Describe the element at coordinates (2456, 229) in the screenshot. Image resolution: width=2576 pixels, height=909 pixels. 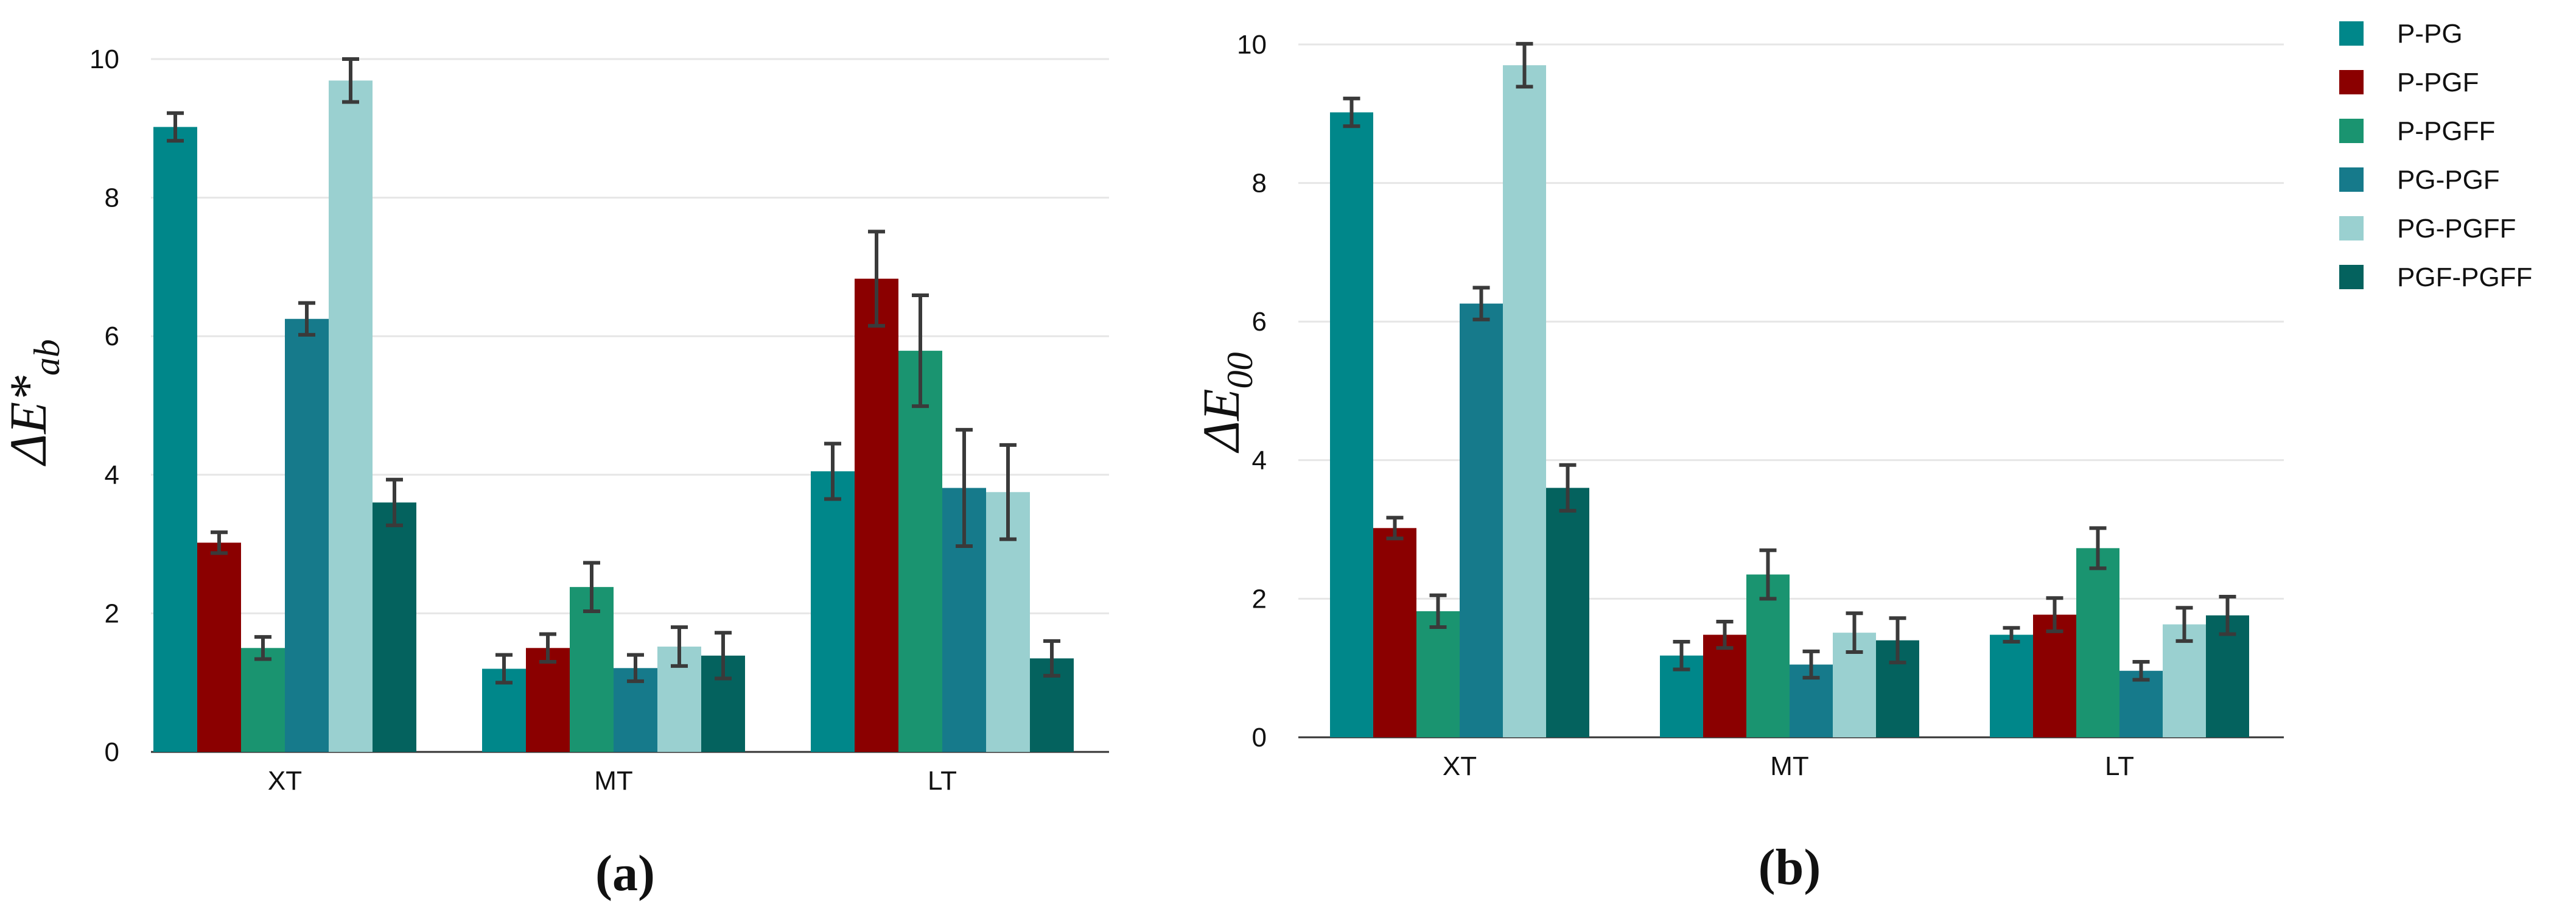
I see `legend-label: PG-PGFF` at that location.